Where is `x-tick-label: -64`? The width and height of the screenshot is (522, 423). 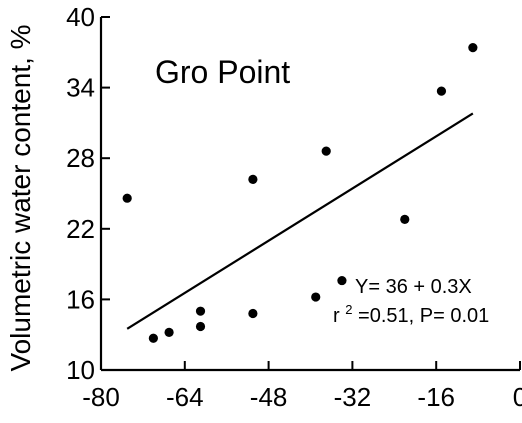
x-tick-label: -64 is located at coordinates (185, 397).